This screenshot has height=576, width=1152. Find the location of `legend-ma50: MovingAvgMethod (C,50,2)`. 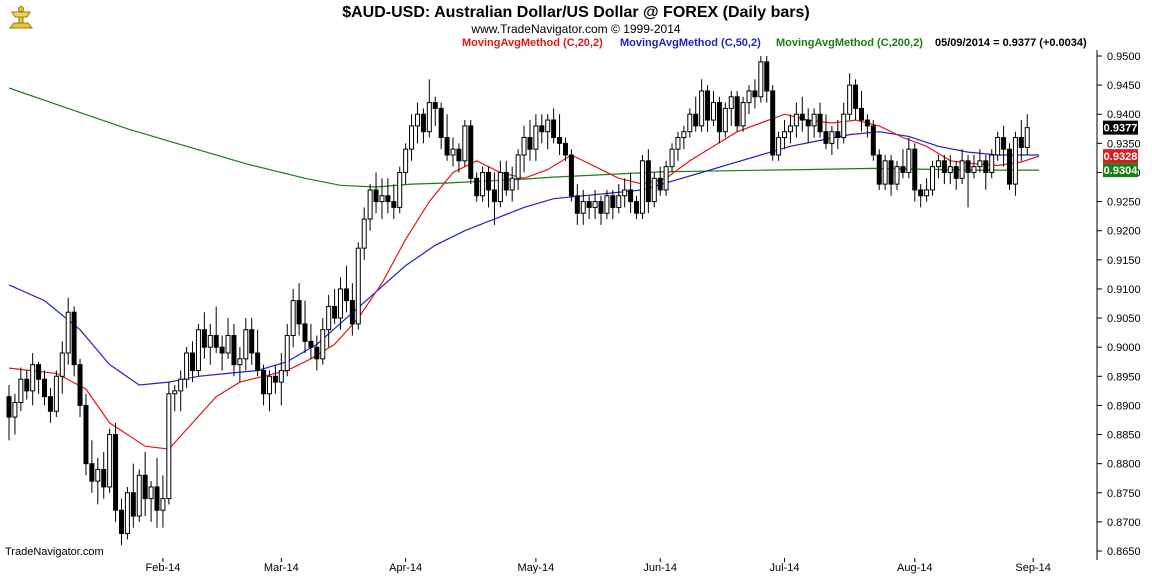

legend-ma50: MovingAvgMethod (C,50,2) is located at coordinates (690, 43).